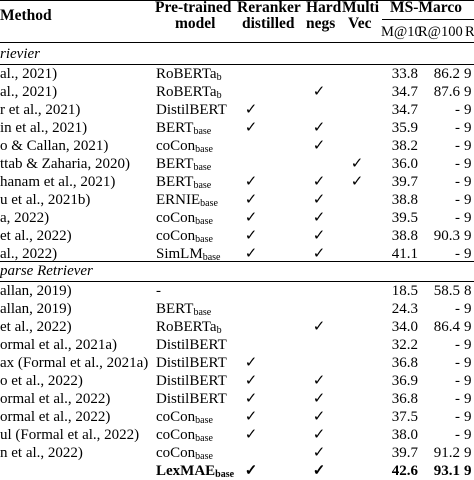 The image size is (474, 480). I want to click on table-row: o & Callan, 2021) coConbase ✓ 38.2 -9, so click(237, 146).